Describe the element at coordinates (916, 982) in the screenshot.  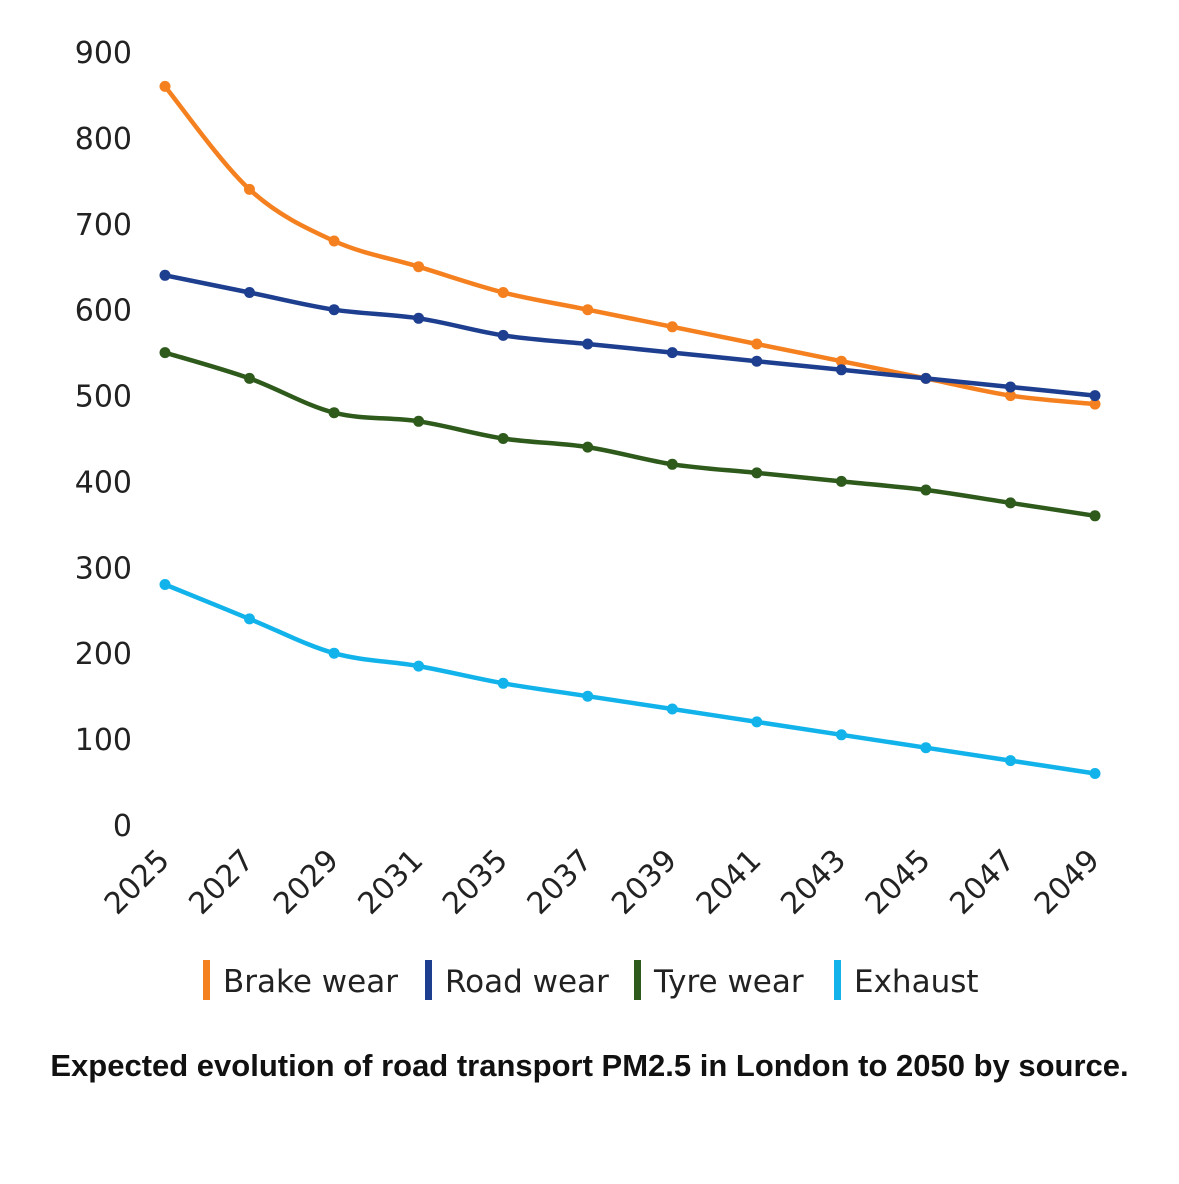
I see `legend-label: Exhaust` at that location.